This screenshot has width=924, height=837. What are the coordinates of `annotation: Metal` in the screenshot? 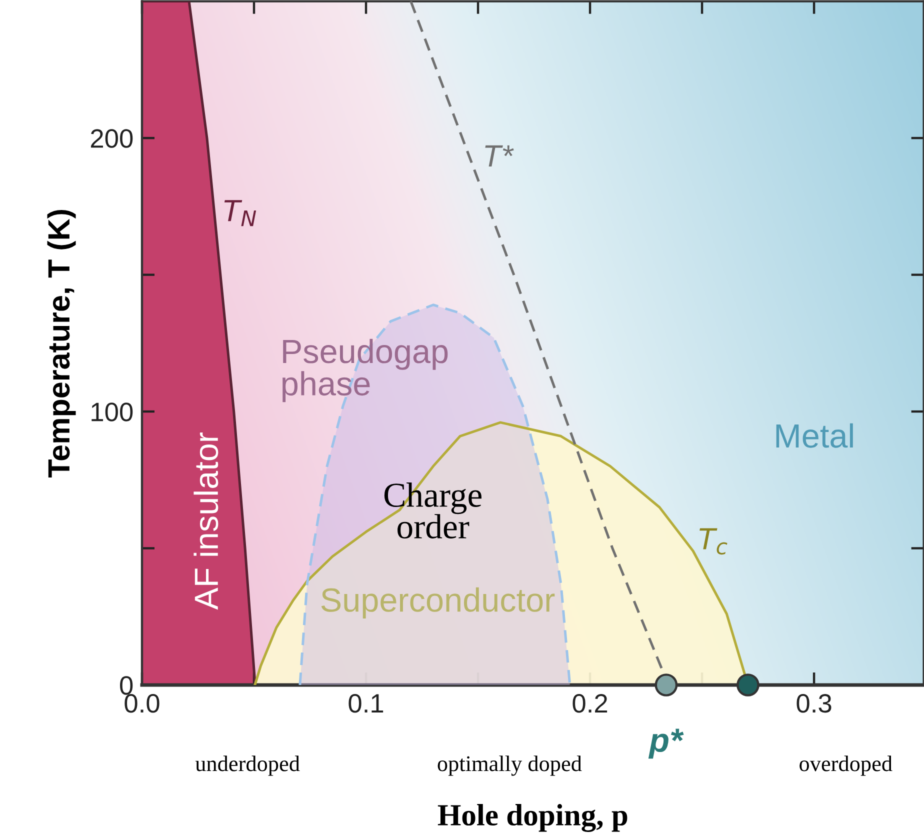 It's located at (814, 435).